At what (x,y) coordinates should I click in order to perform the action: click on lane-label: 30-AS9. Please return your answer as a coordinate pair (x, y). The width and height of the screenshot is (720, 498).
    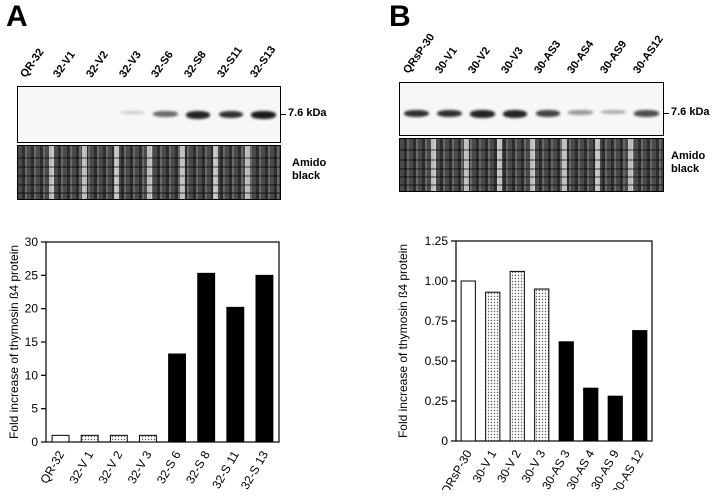
    Looking at the image, I should click on (613, 57).